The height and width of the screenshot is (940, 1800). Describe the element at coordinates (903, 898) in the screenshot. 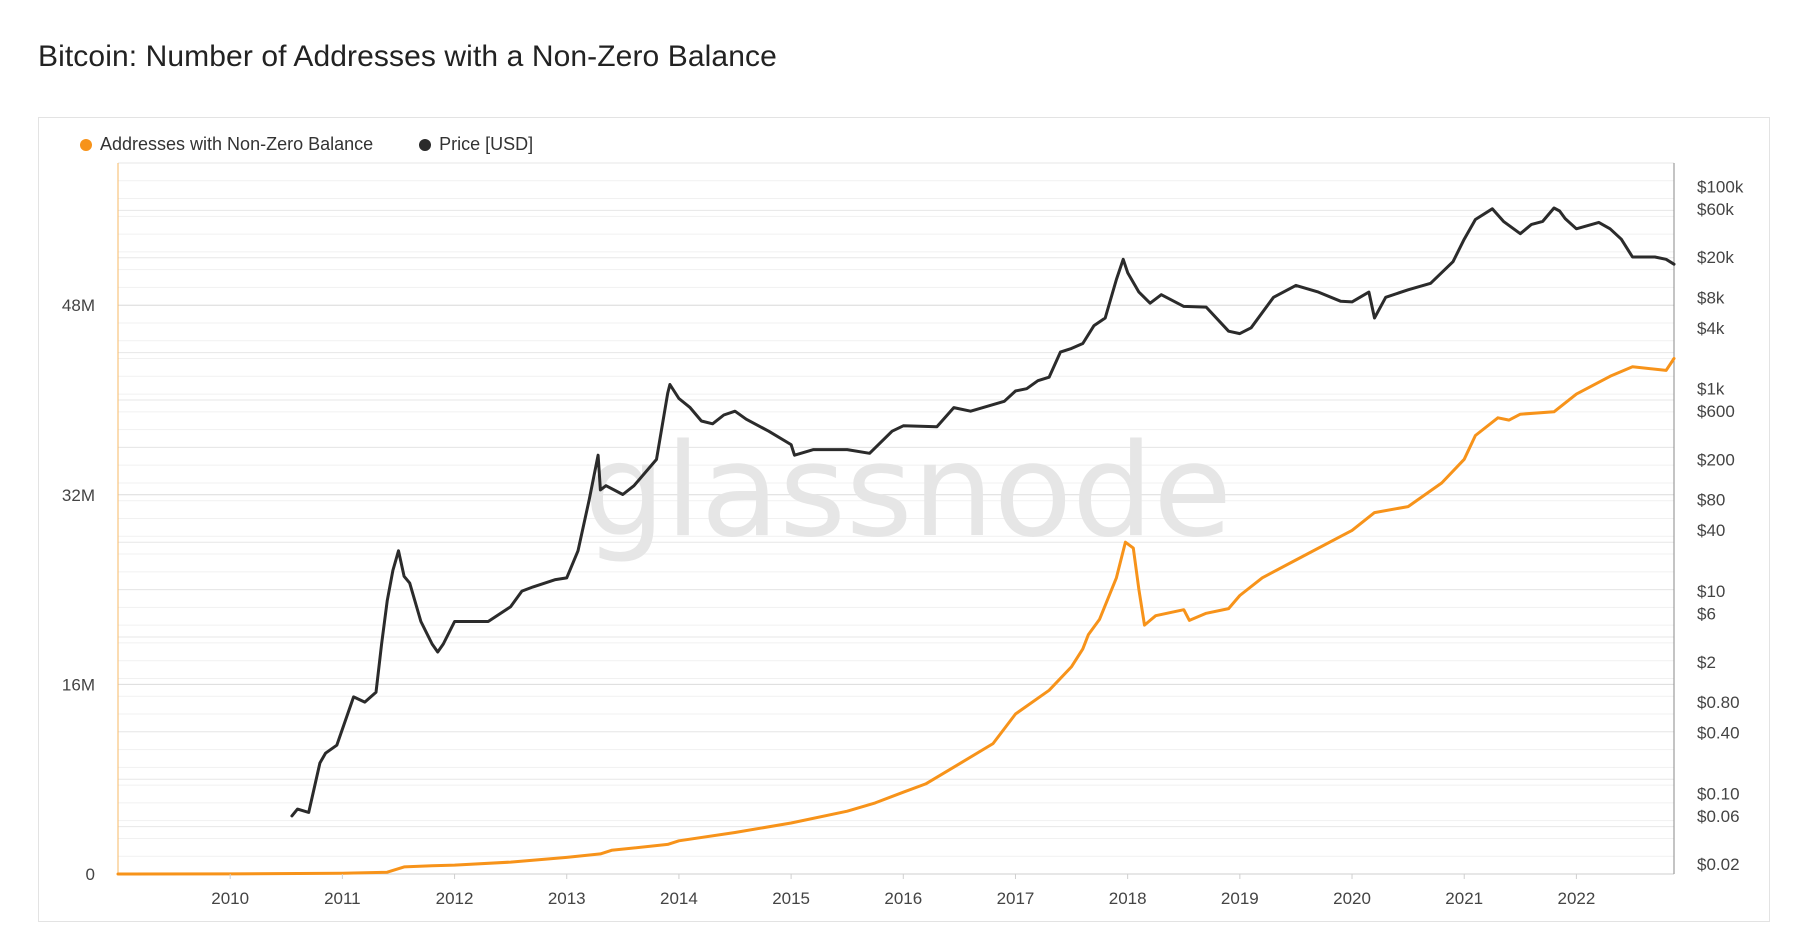

I see `x-tick-label: 2016` at that location.